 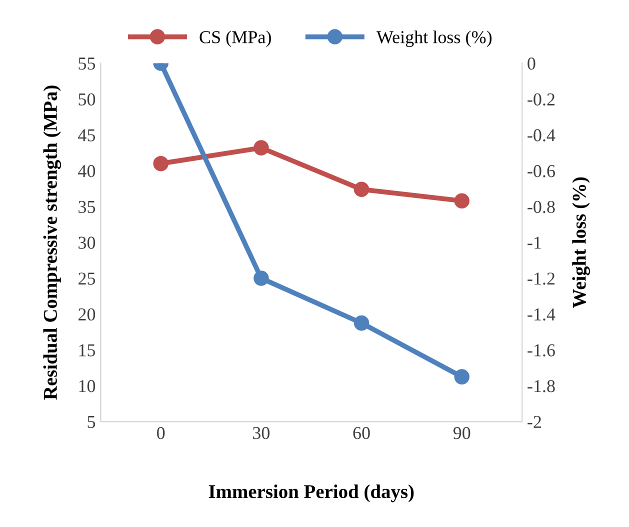 I want to click on x-tick-label: 0, so click(x=161, y=433).